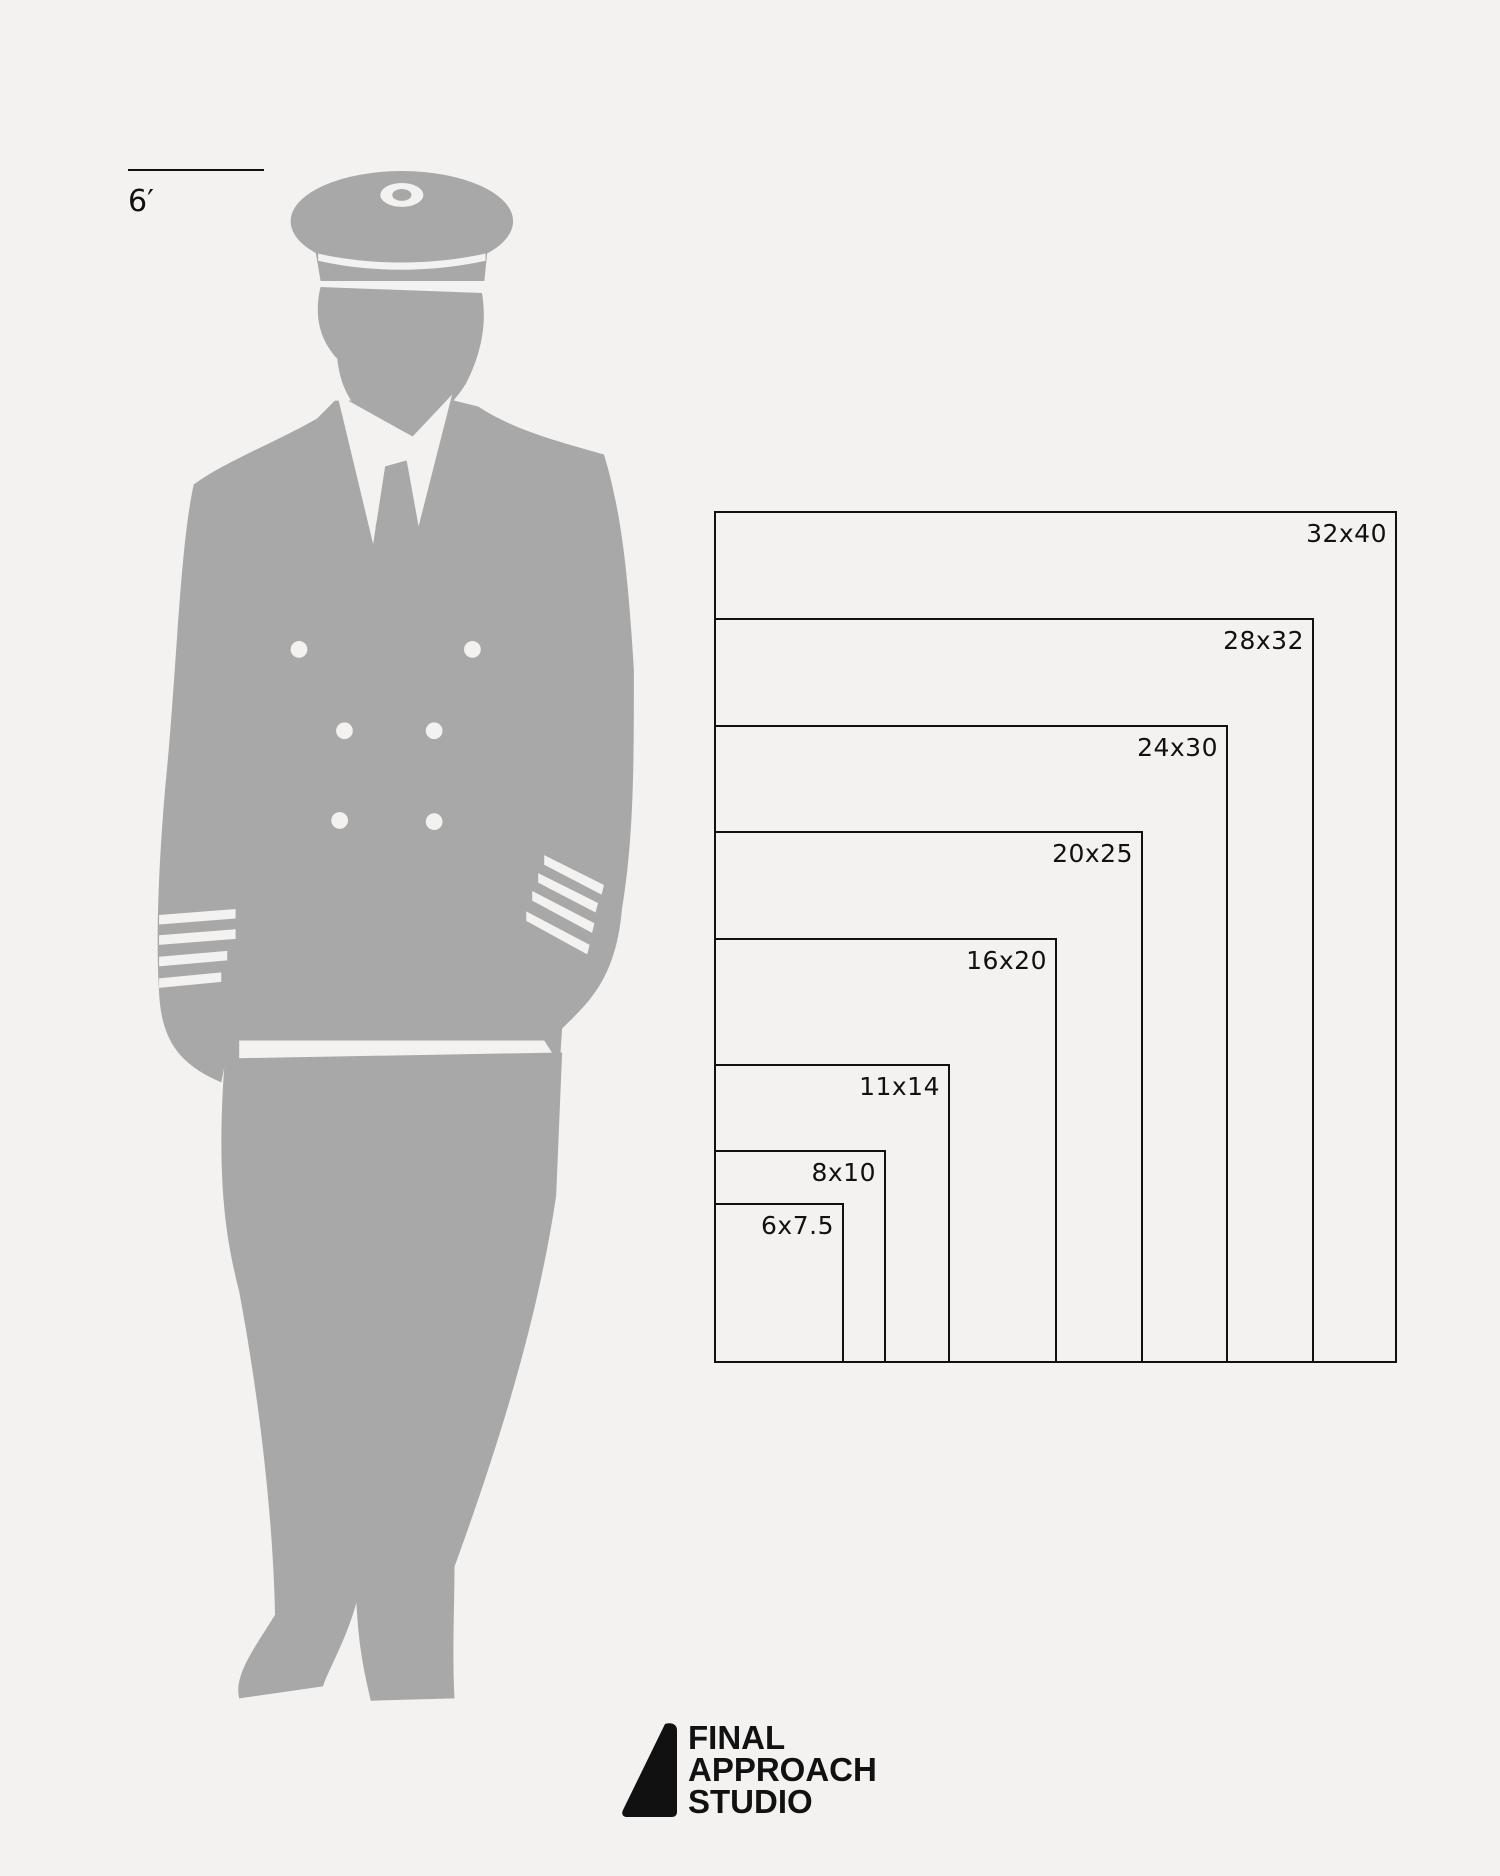  What do you see at coordinates (737, 1737) in the screenshot?
I see `logo-line-1: FINAL` at bounding box center [737, 1737].